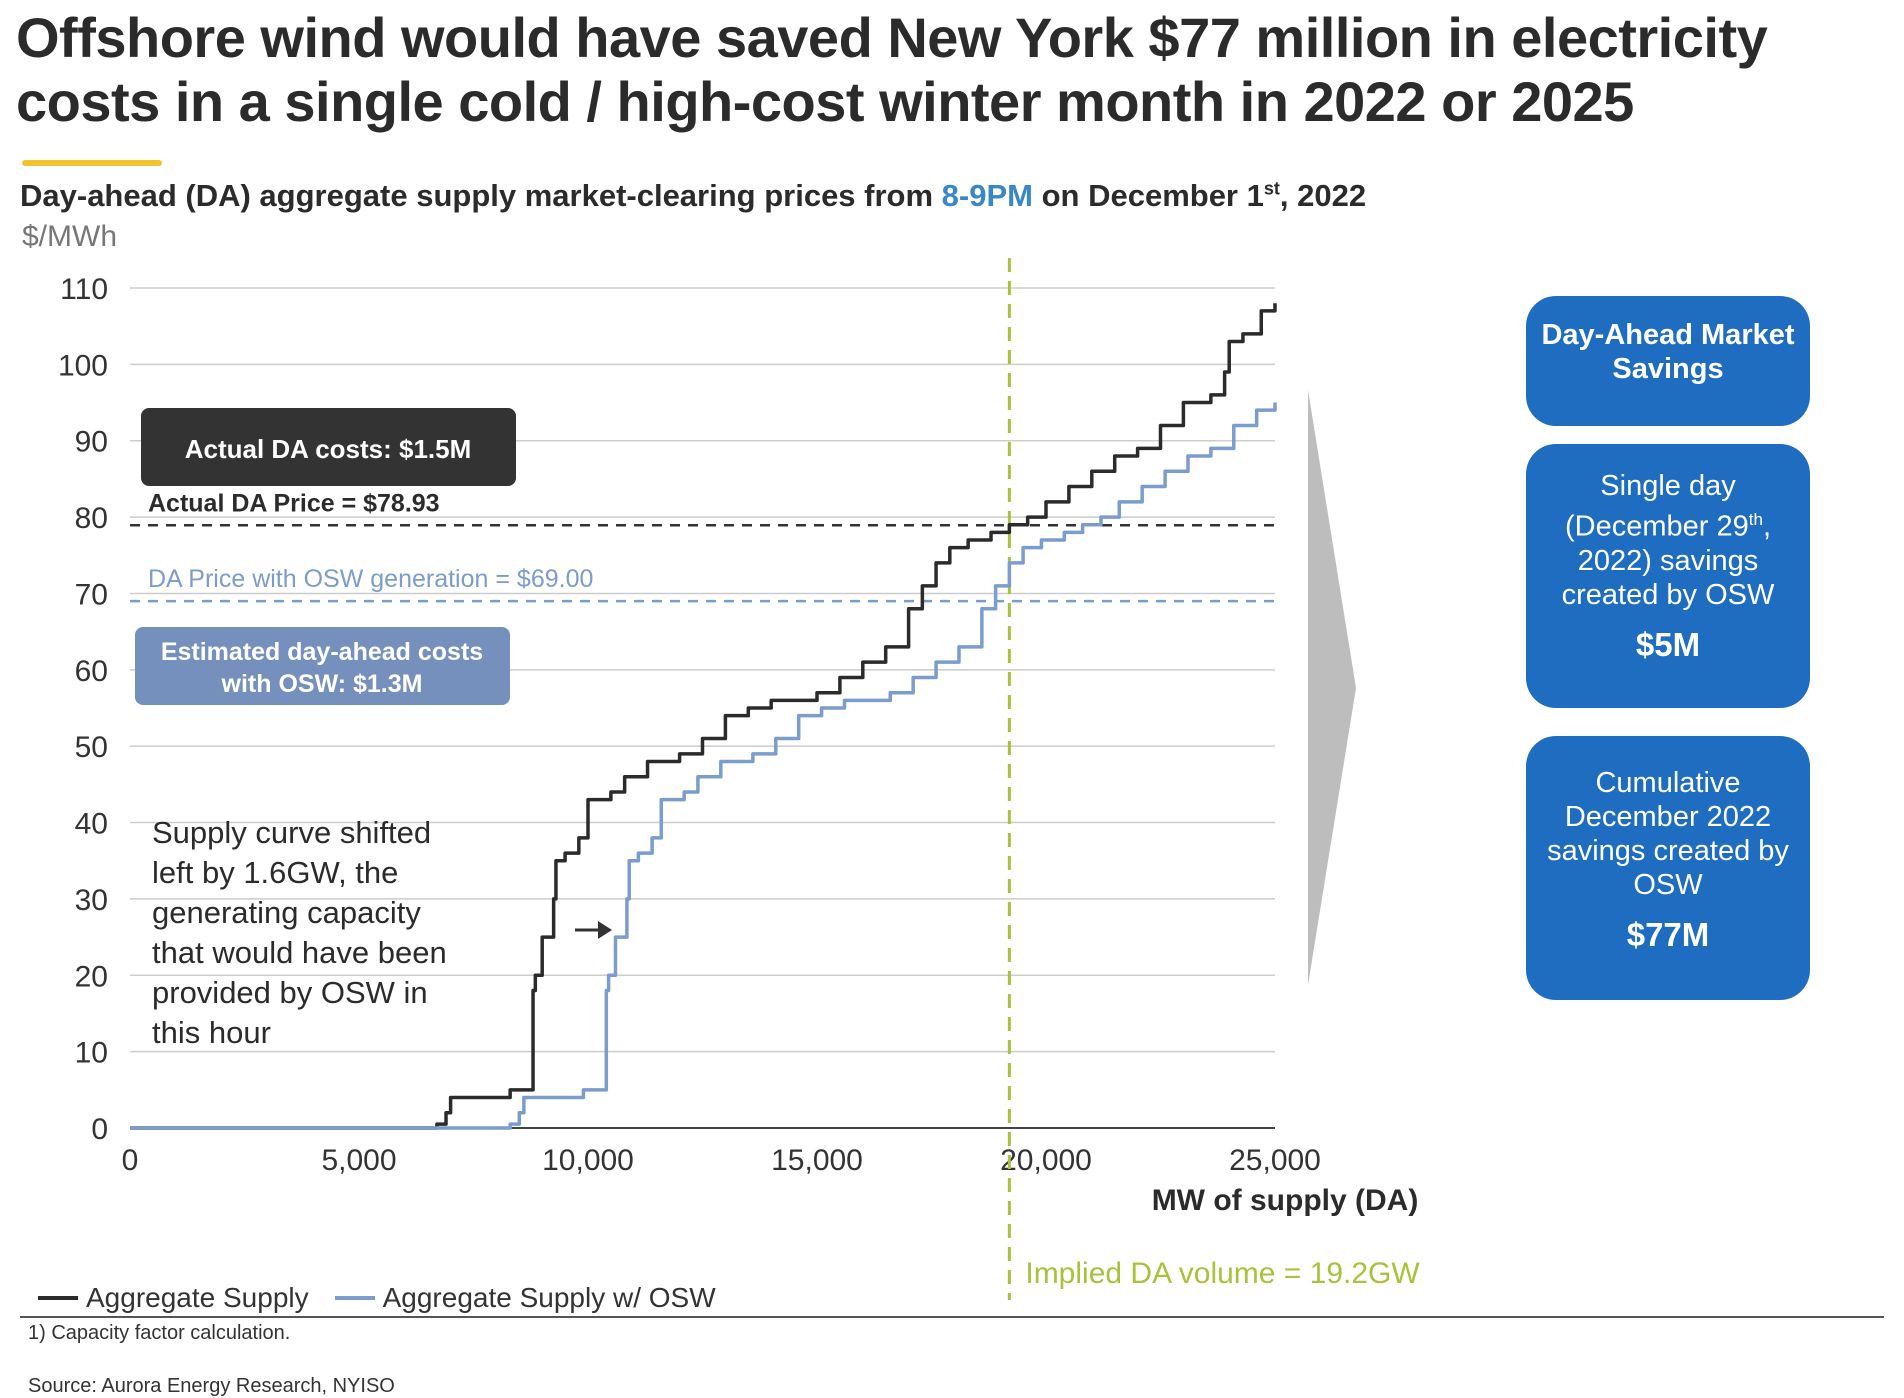 This screenshot has height=1398, width=1904. What do you see at coordinates (211, 1386) in the screenshot?
I see `source-note: Source: Aurora Energy Research, NYISO` at bounding box center [211, 1386].